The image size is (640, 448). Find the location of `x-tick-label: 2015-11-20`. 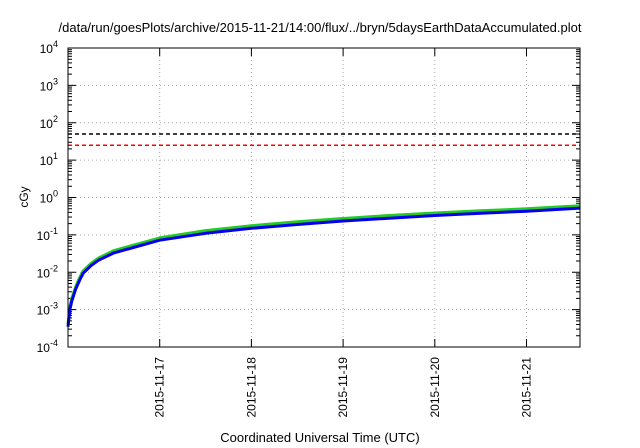

x-tick-label: 2015-11-20 is located at coordinates (435, 387).